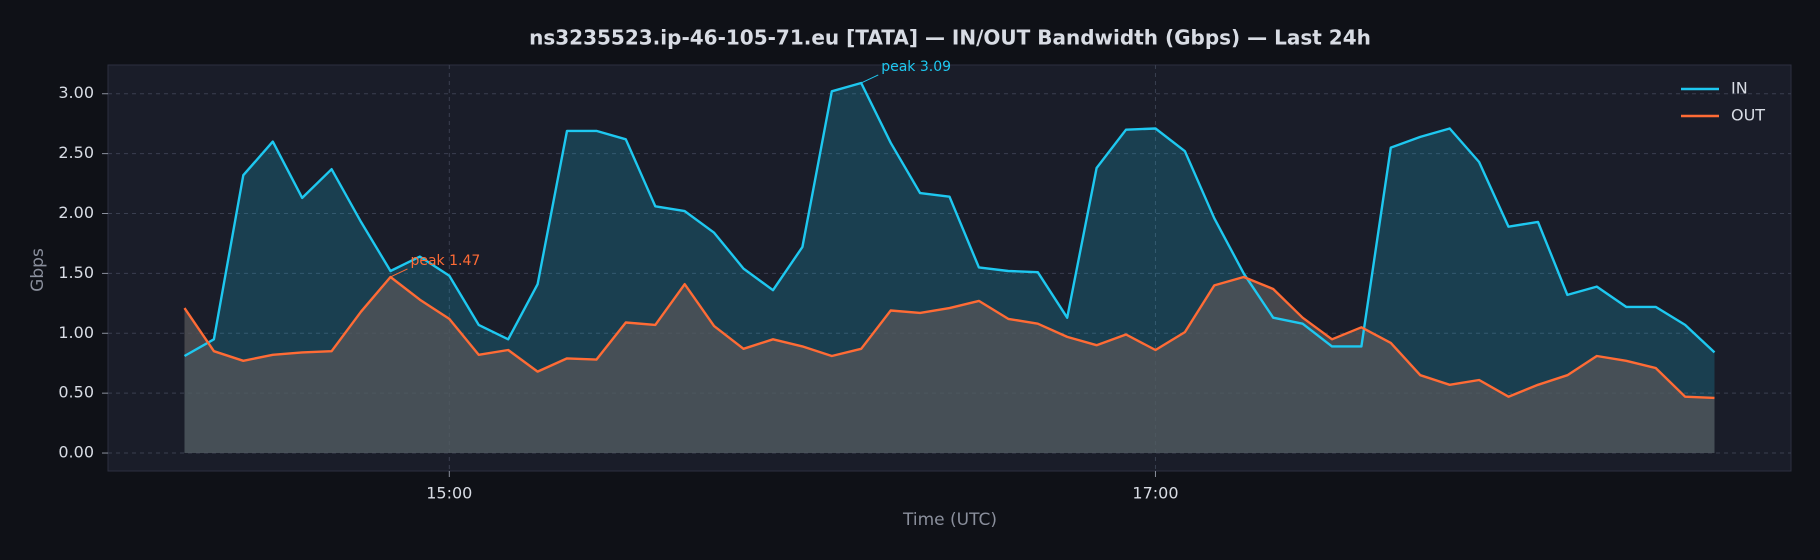 The height and width of the screenshot is (560, 1820). What do you see at coordinates (76, 452) in the screenshot?
I see `y-tick-label: 0.00` at bounding box center [76, 452].